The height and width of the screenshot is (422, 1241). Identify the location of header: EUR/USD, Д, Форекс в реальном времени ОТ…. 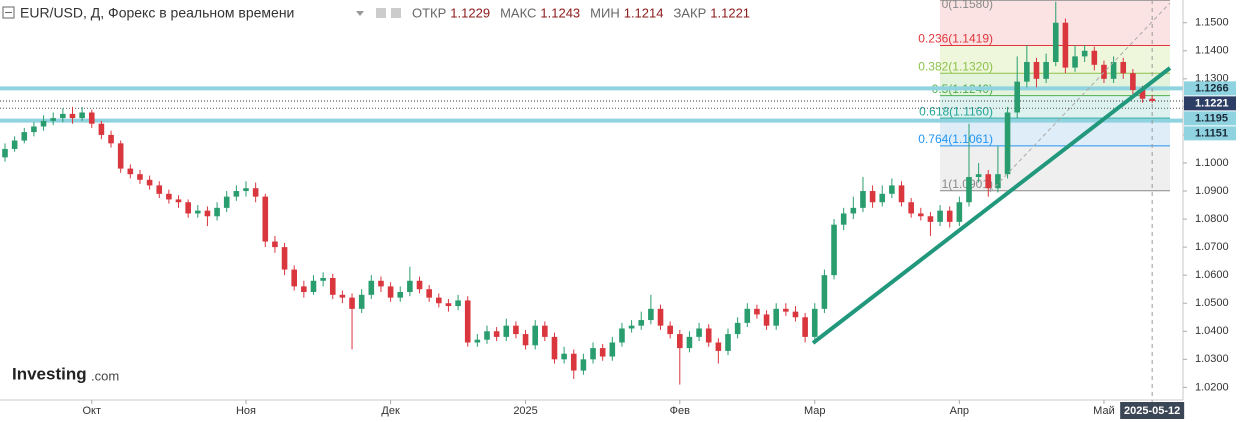
(376, 13).